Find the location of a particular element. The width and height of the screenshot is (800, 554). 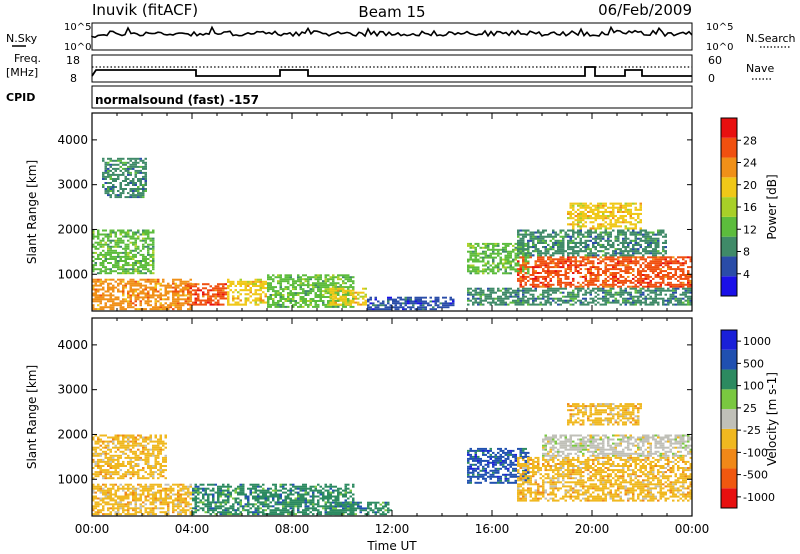

colorbar-swatch is located at coordinates (729, 167).